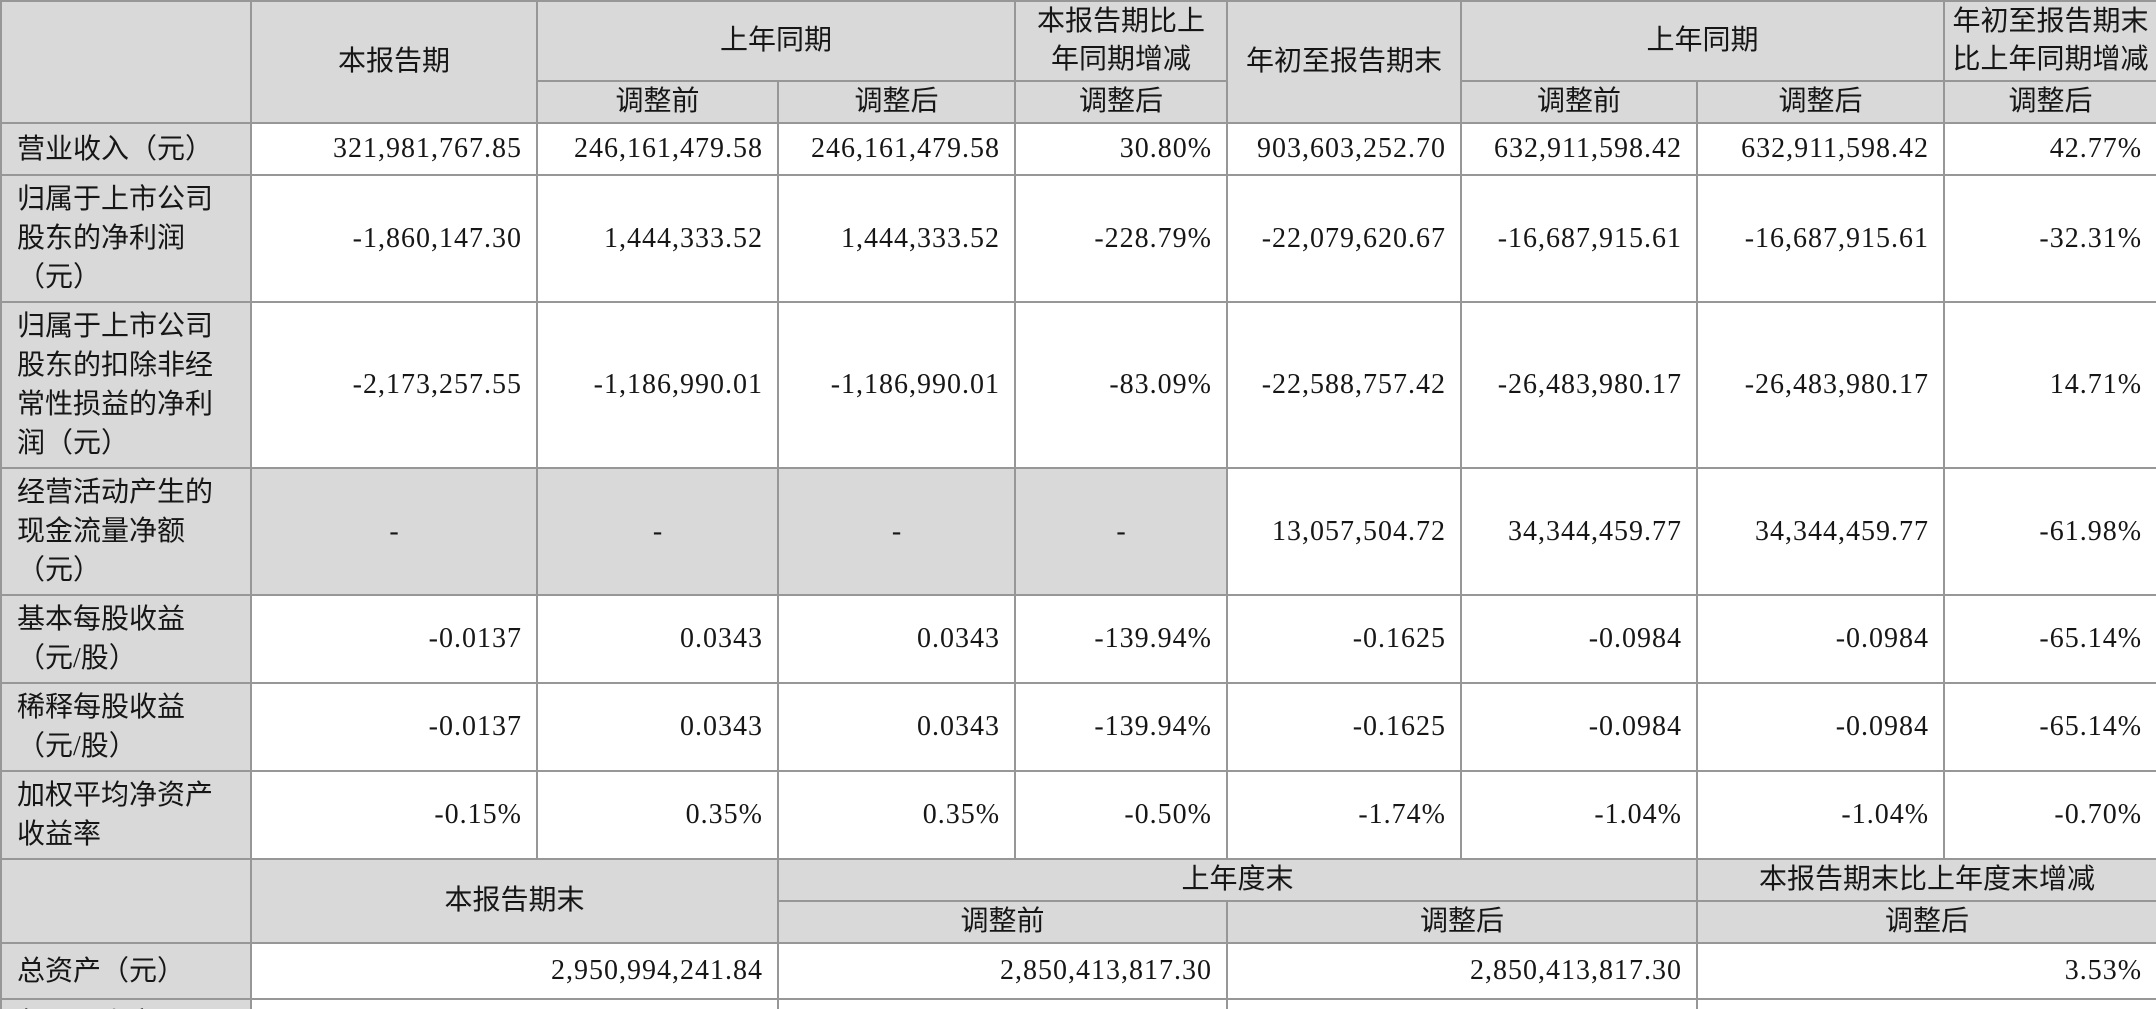  Describe the element at coordinates (1926, 971) in the screenshot. I see `value-cell: 3.53%` at that location.